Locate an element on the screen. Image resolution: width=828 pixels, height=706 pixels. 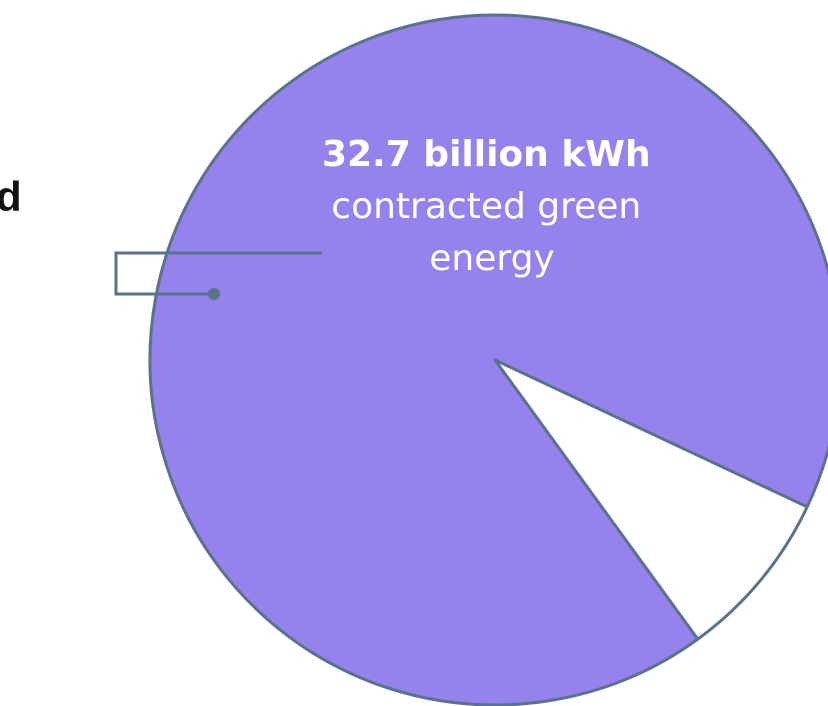
leader-dot is located at coordinates (214, 294).